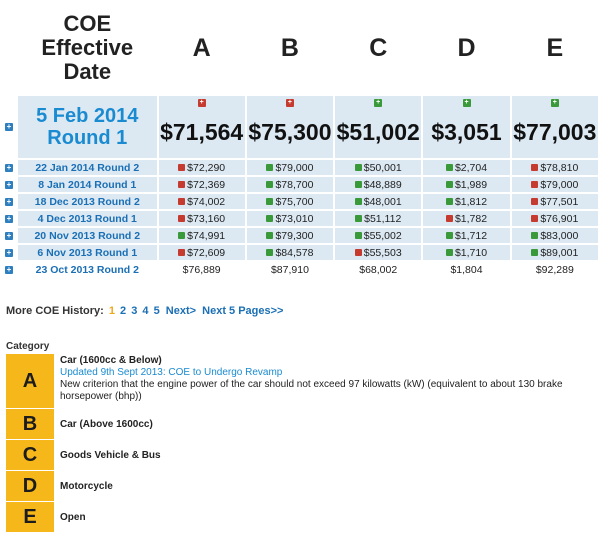  Describe the element at coordinates (466, 47) in the screenshot. I see `column-header-d: D` at that location.